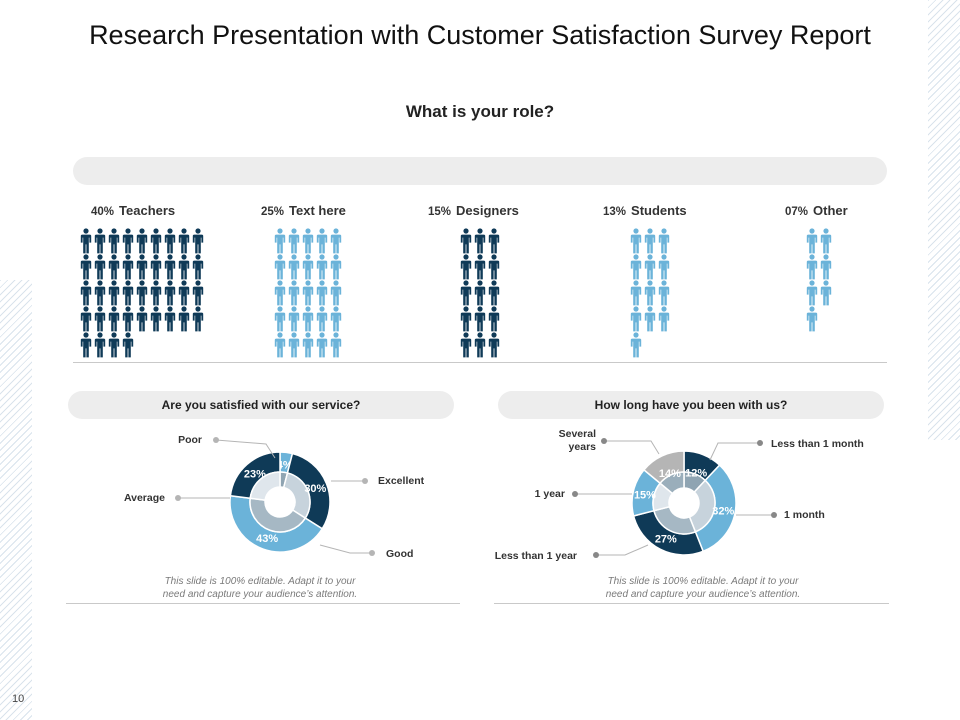 This screenshot has height=720, width=960. What do you see at coordinates (734, 451) in the screenshot?
I see `leader-line-less-than-1-month` at bounding box center [734, 451].